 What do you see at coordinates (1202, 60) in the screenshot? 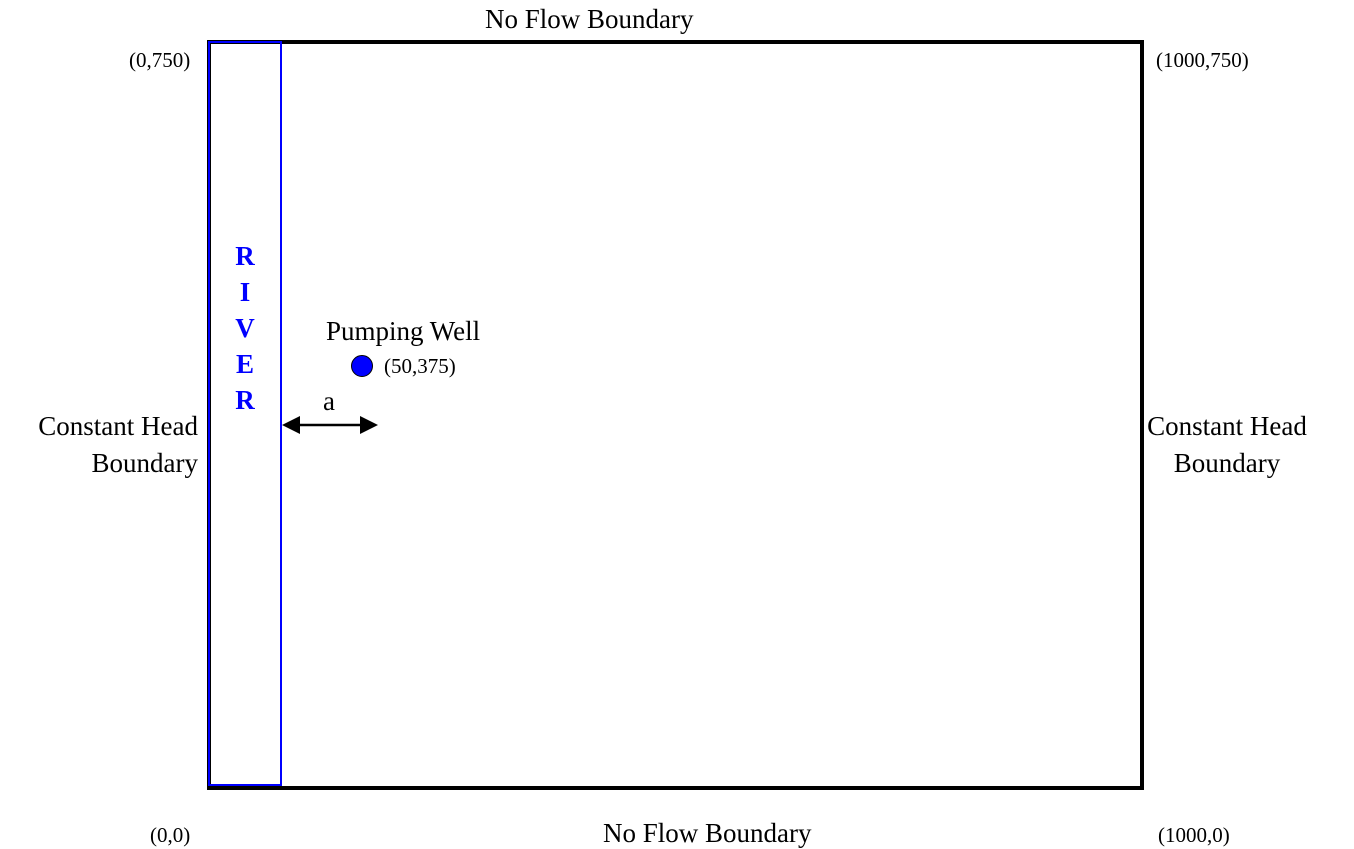
I see `corner-top-right: (1000,750)` at bounding box center [1202, 60].